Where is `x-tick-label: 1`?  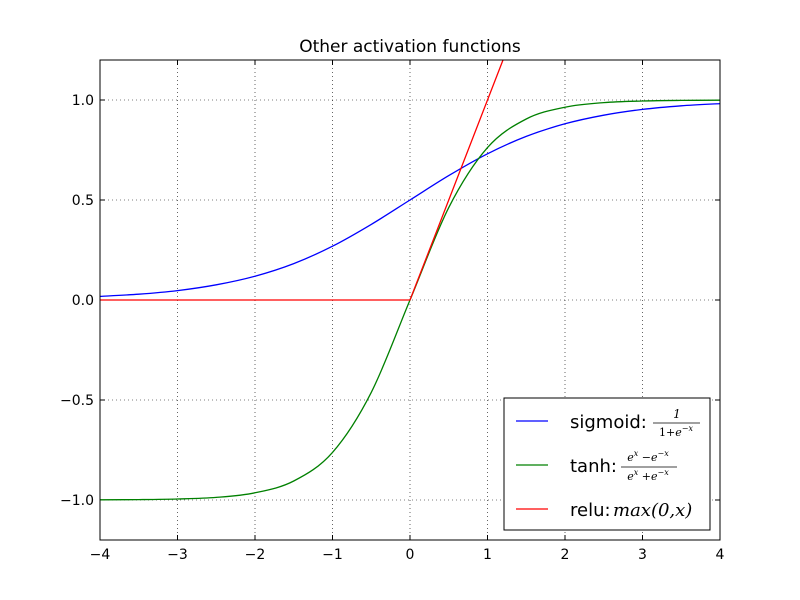
x-tick-label: 1 is located at coordinates (487, 555).